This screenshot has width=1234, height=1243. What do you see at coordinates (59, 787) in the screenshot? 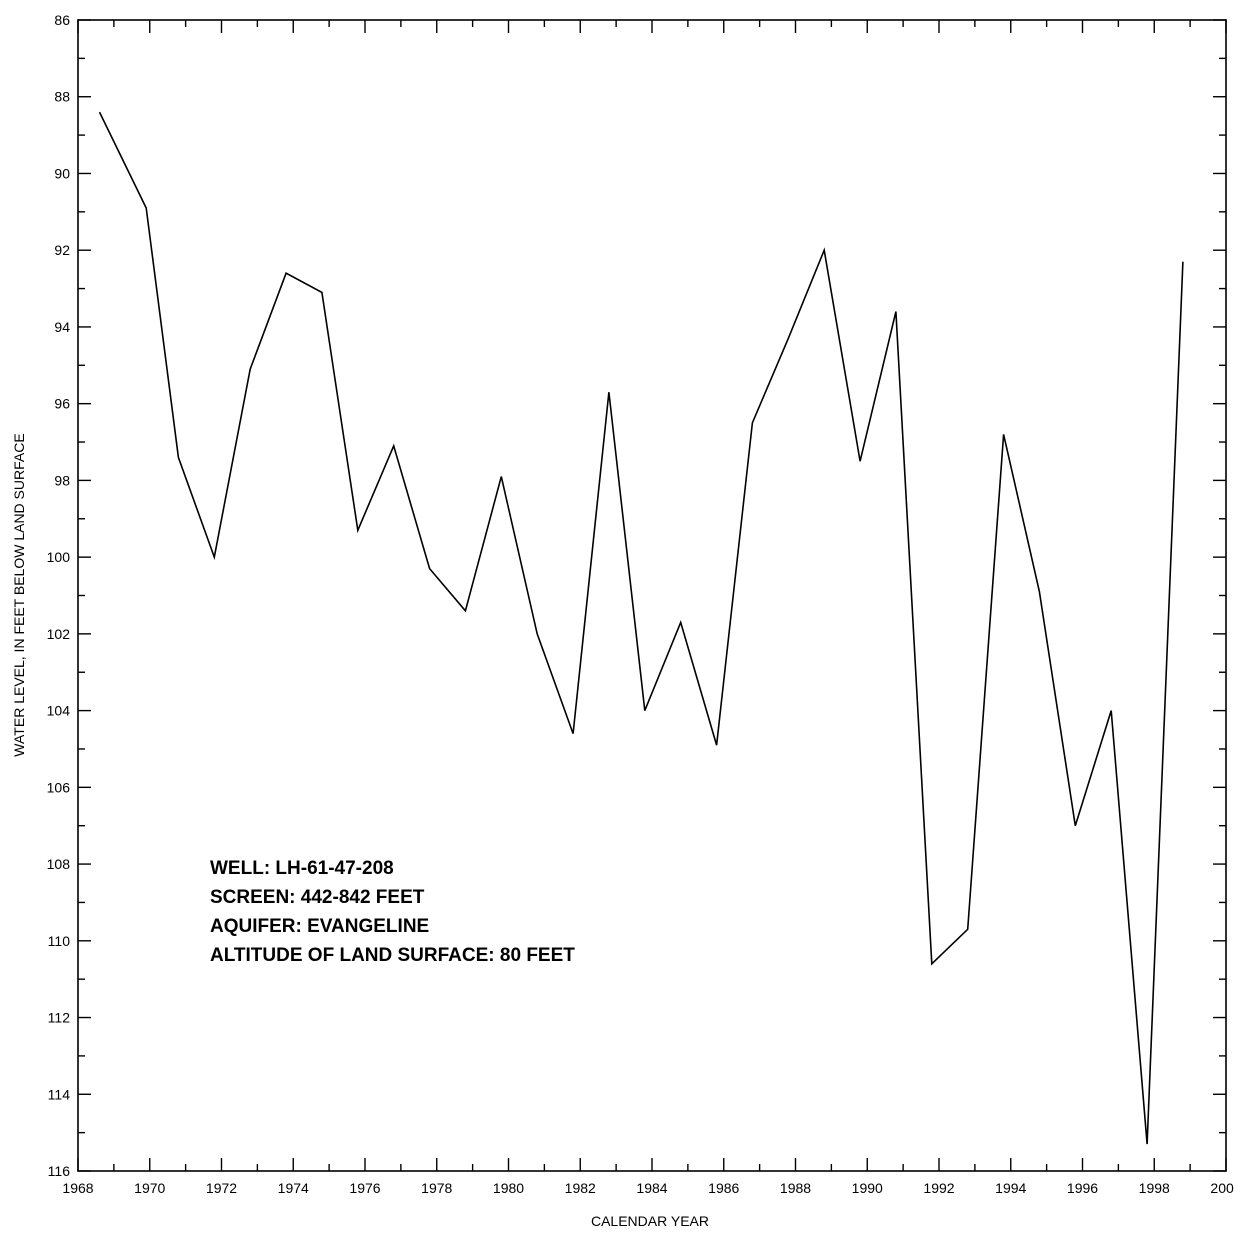
I see `y-tick-label: 106` at bounding box center [59, 787].